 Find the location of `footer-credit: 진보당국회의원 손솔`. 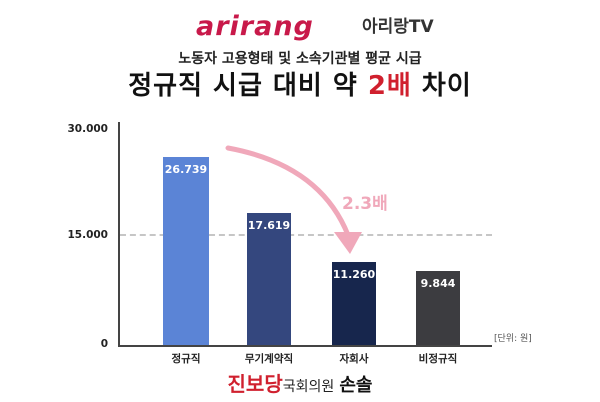

footer-credit: 진보당국회의원 손솔 is located at coordinates (300, 385).